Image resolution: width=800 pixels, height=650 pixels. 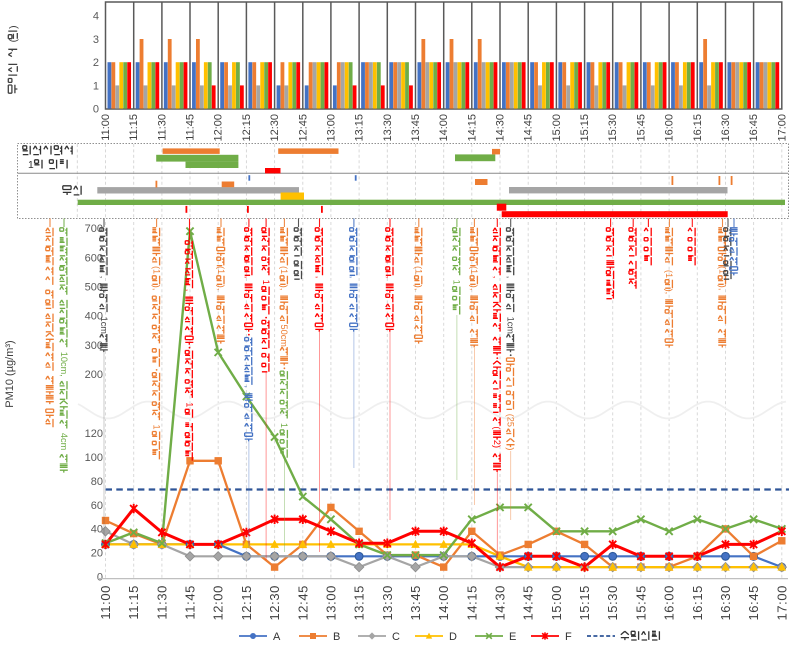 What do you see at coordinates (94, 258) in the screenshot?
I see `svg-text: 600` at bounding box center [94, 258].